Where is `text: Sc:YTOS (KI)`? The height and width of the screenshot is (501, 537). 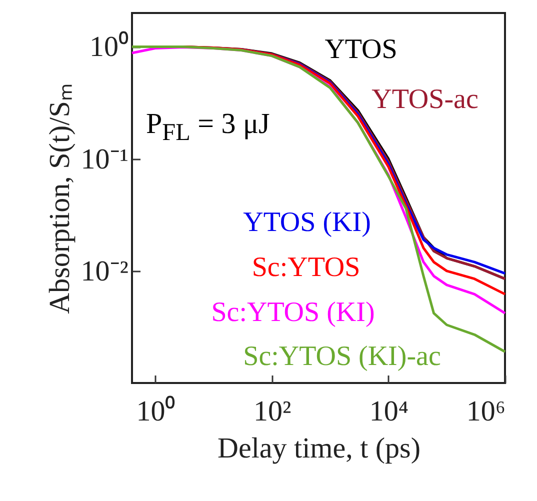 text: Sc:YTOS (KI) is located at coordinates (293, 312).